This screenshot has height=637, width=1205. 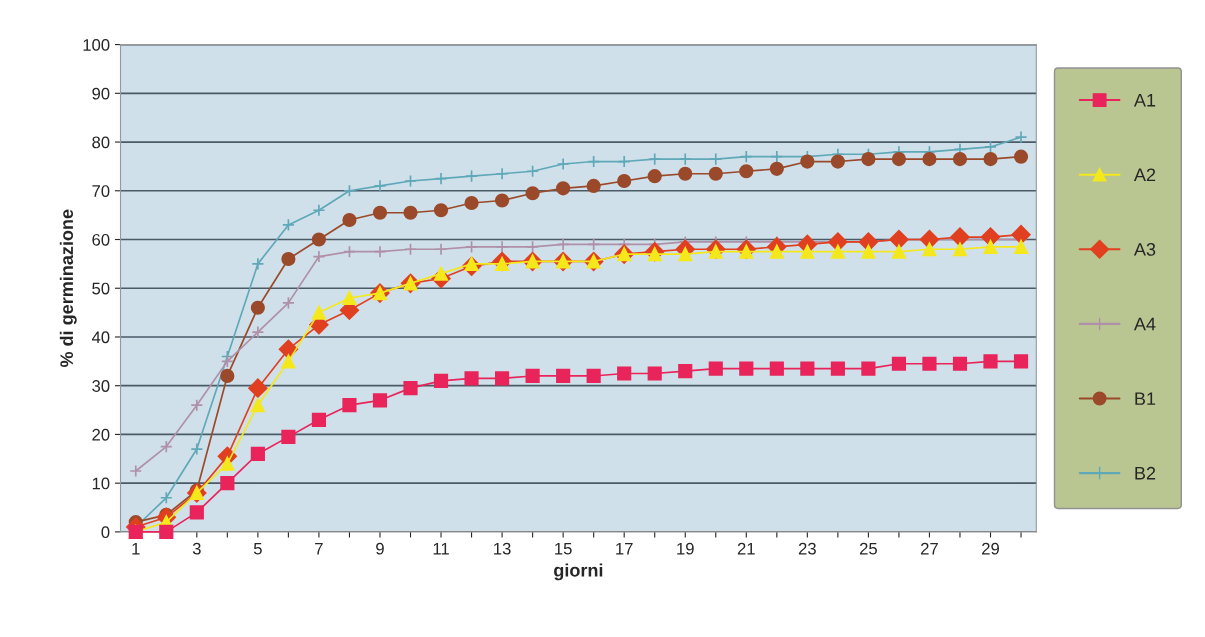 I want to click on x-tick-label: 9, so click(x=380, y=548).